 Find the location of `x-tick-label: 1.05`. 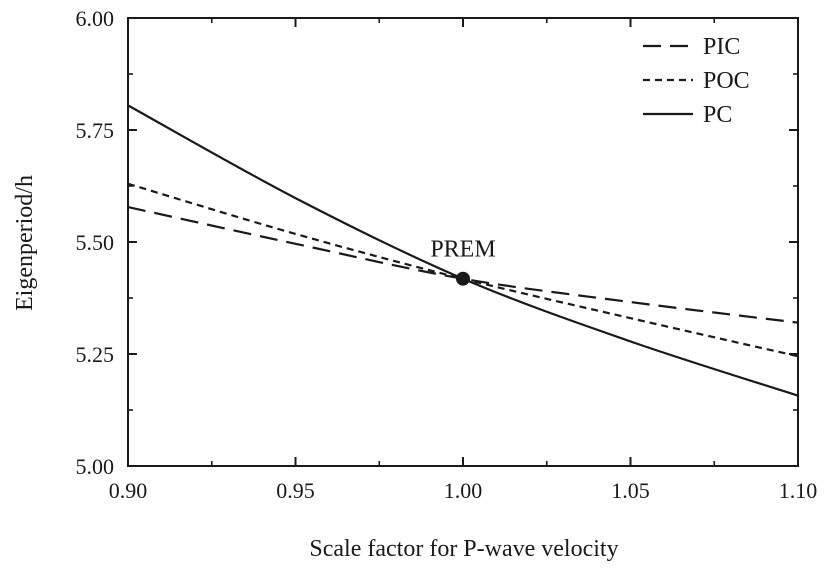

x-tick-label: 1.05 is located at coordinates (630, 490).